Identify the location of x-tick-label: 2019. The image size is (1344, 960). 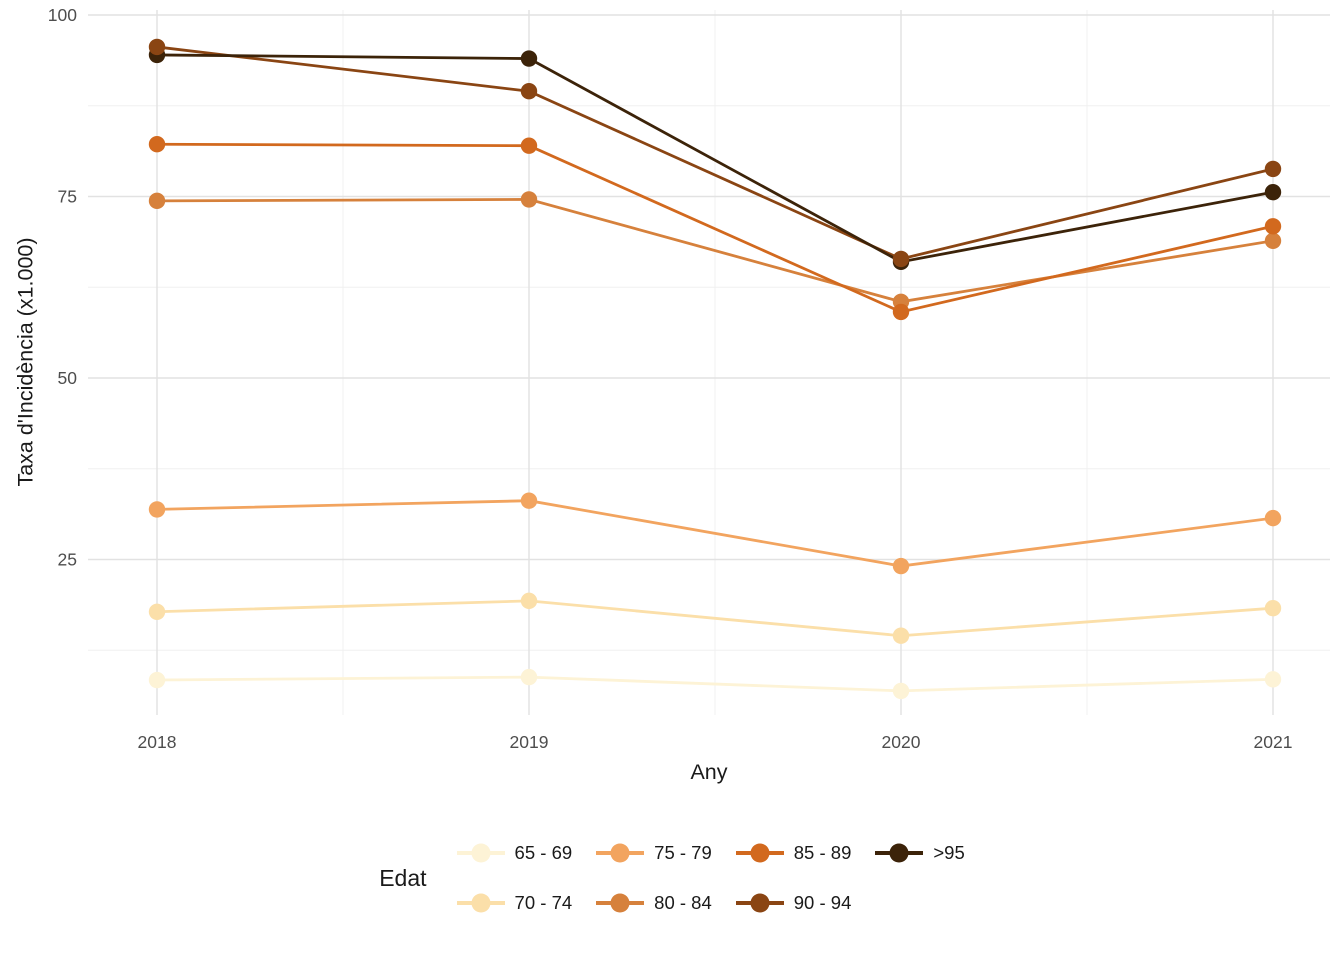
(529, 742).